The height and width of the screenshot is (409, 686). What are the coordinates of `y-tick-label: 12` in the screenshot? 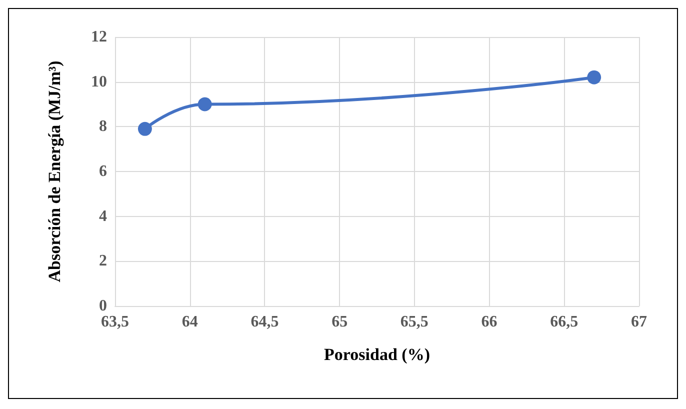 It's located at (99, 37).